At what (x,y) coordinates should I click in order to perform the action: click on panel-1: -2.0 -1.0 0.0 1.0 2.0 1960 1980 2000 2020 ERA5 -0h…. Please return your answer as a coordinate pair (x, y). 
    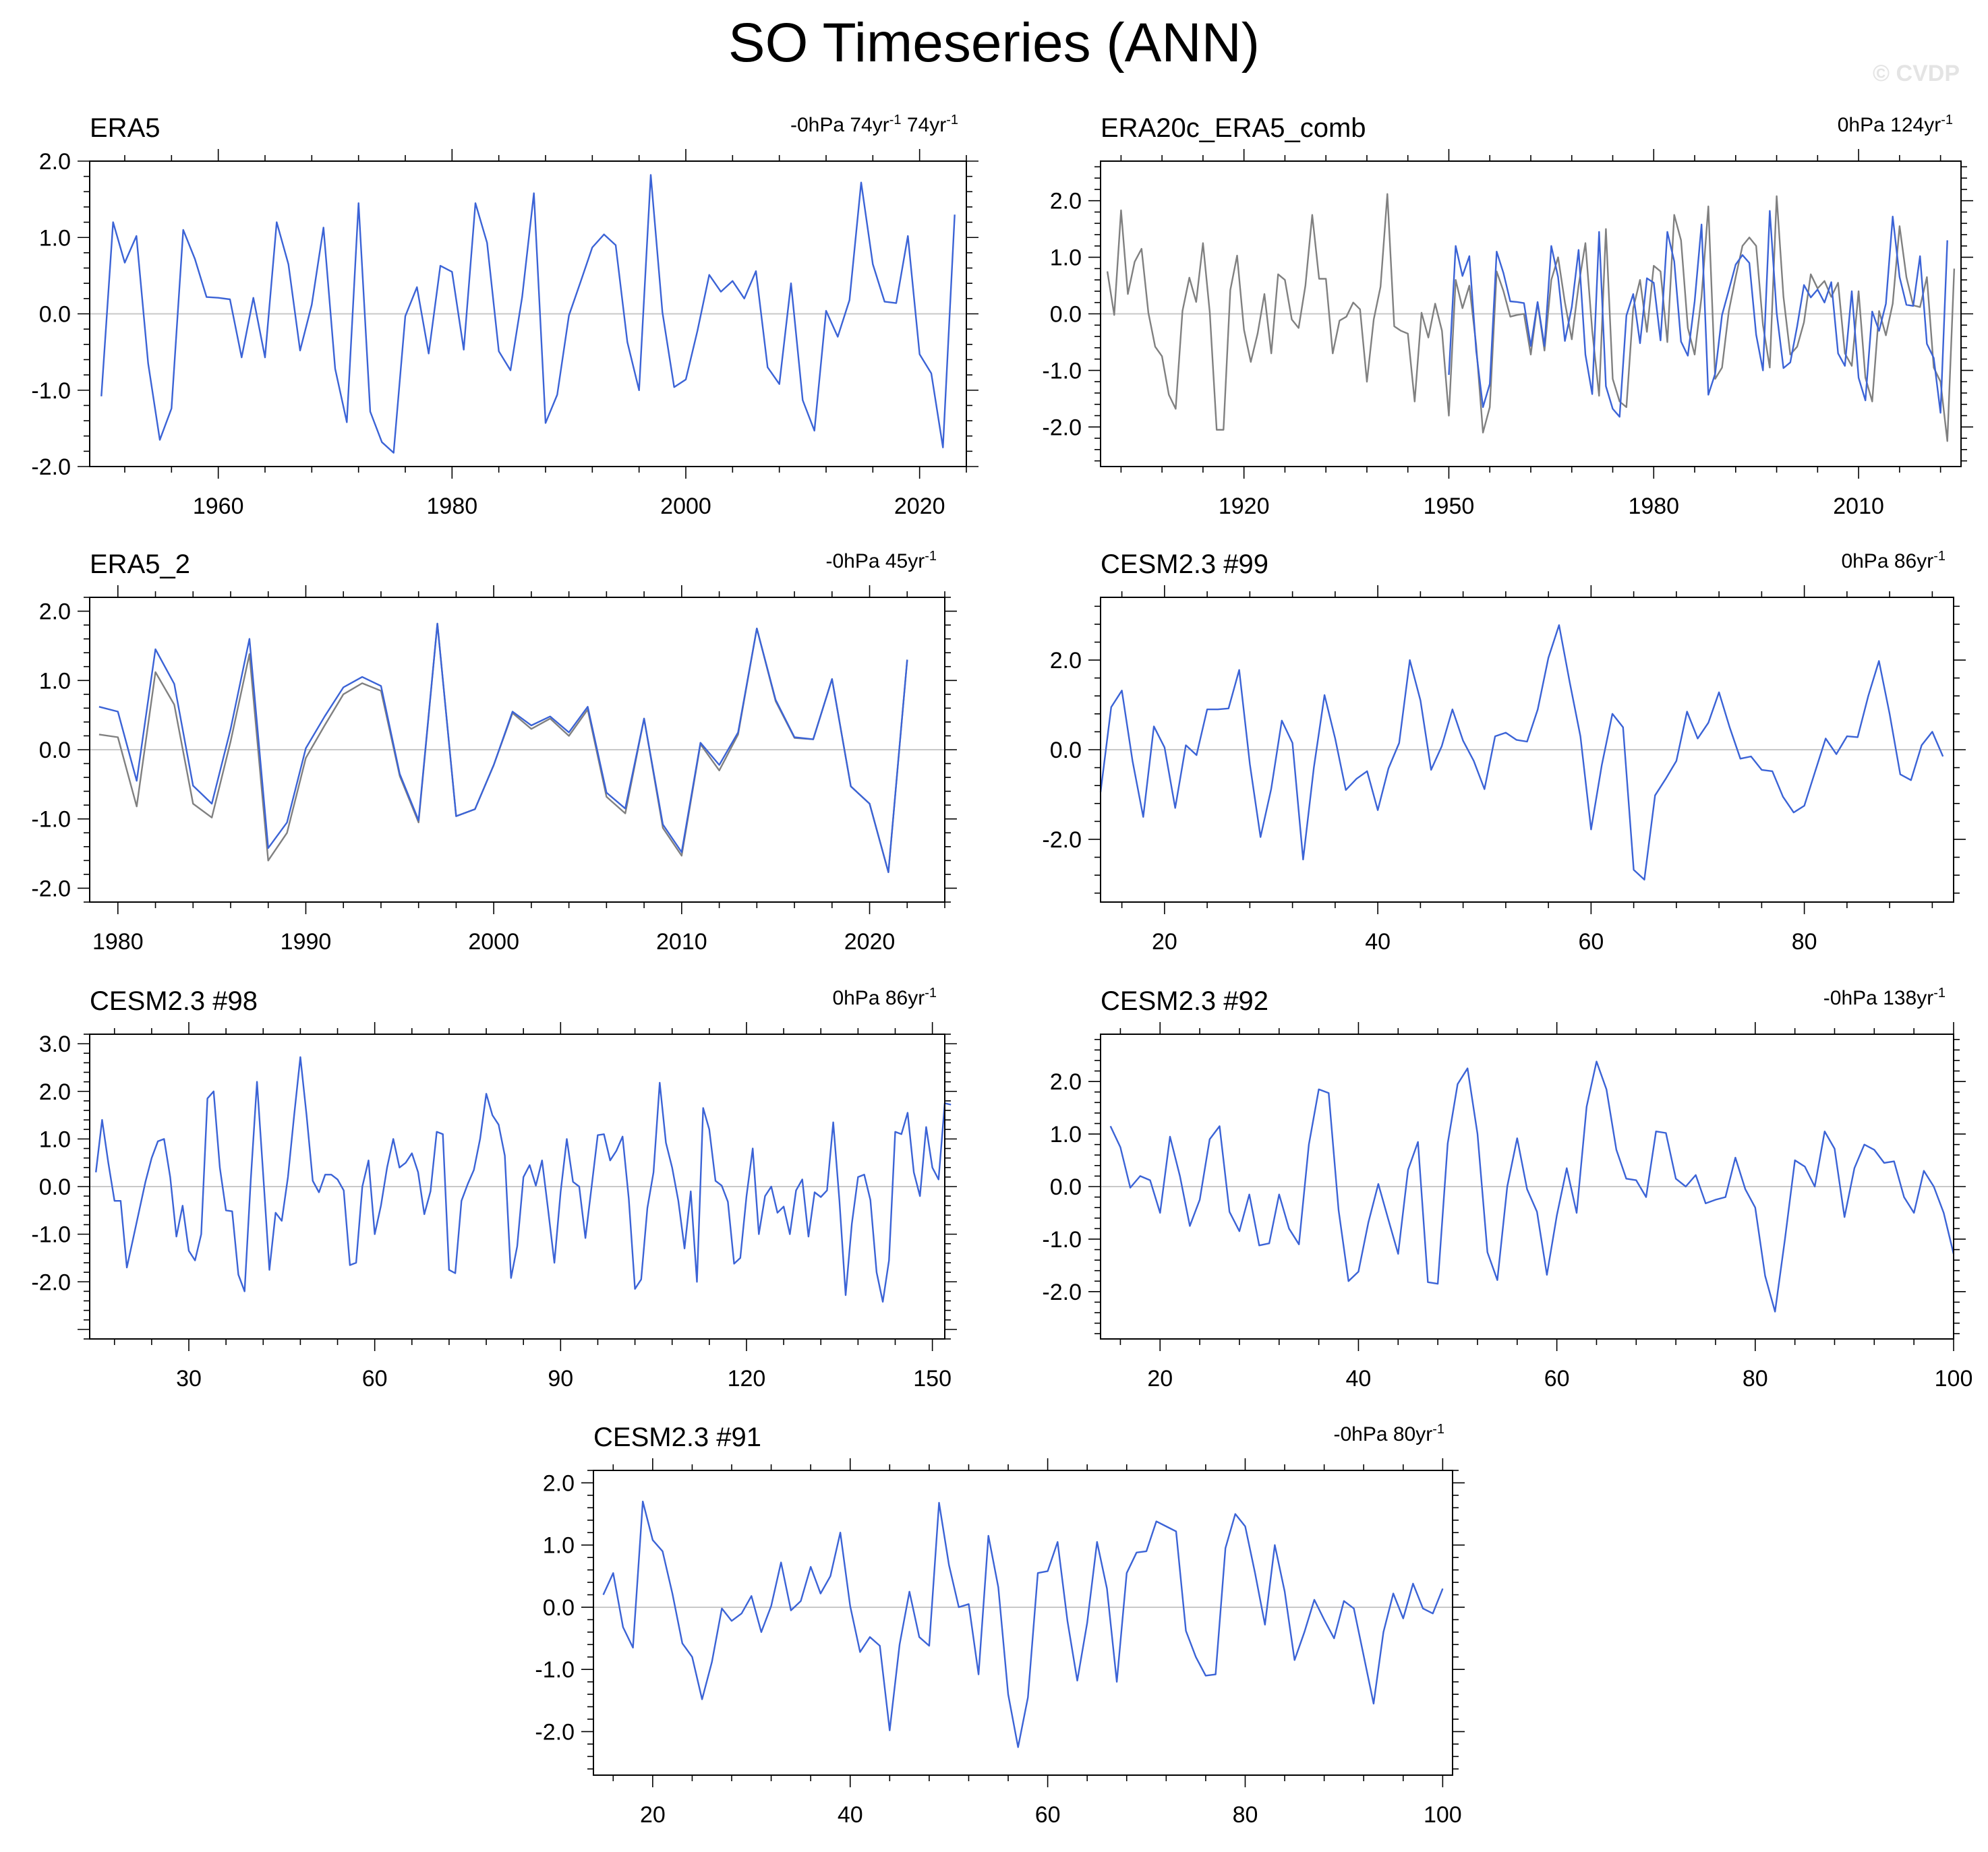
    Looking at the image, I should click on (505, 316).